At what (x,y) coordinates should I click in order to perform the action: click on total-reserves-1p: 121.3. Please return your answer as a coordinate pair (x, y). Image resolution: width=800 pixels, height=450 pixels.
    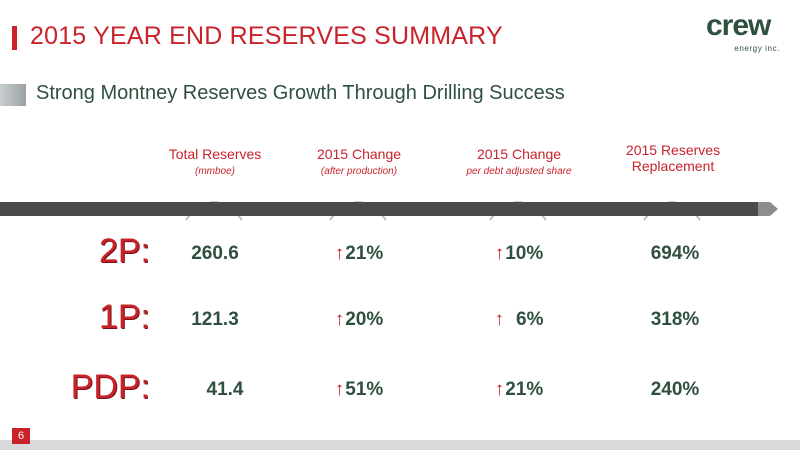
    Looking at the image, I should click on (215, 319).